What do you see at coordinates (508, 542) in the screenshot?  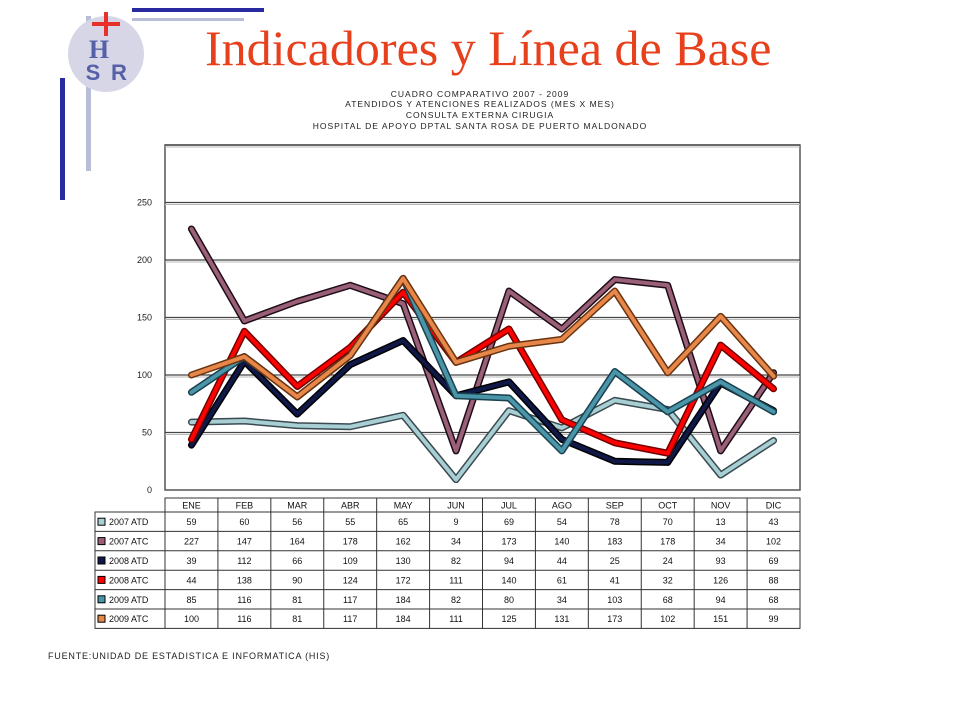 I see `table-cell-value: 173` at bounding box center [508, 542].